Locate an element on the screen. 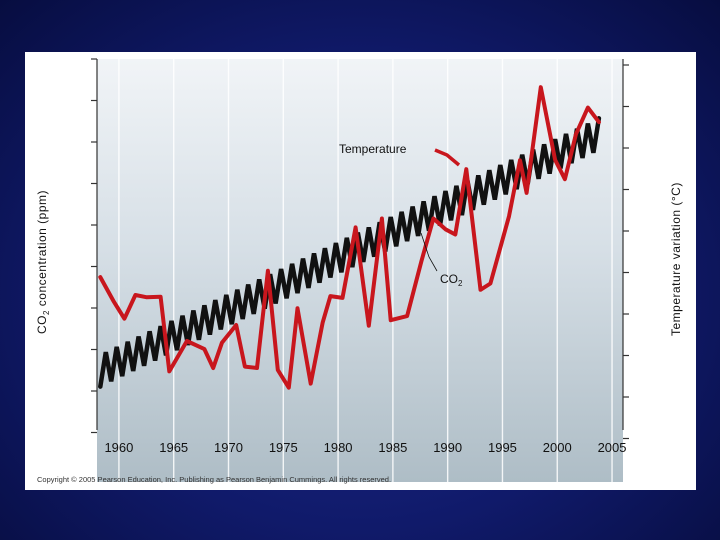 The width and height of the screenshot is (720, 540). co2-annotation-label: CO2 is located at coordinates (451, 280).